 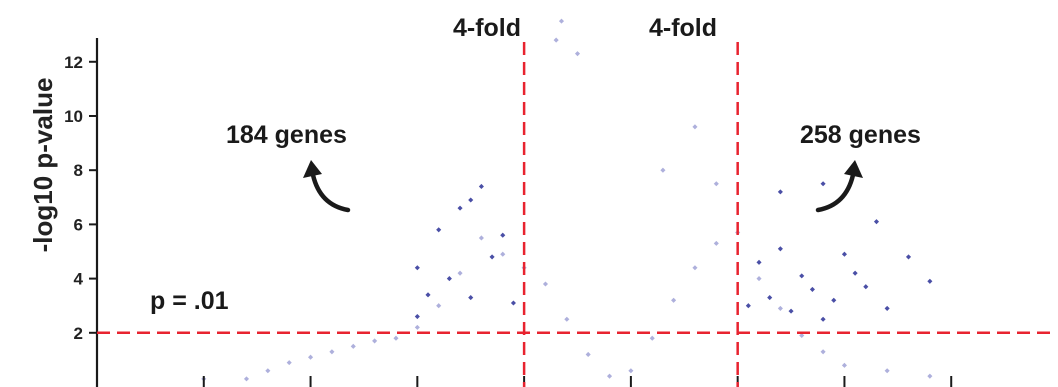 I want to click on down-gene-count: 184 genes, so click(x=286, y=135).